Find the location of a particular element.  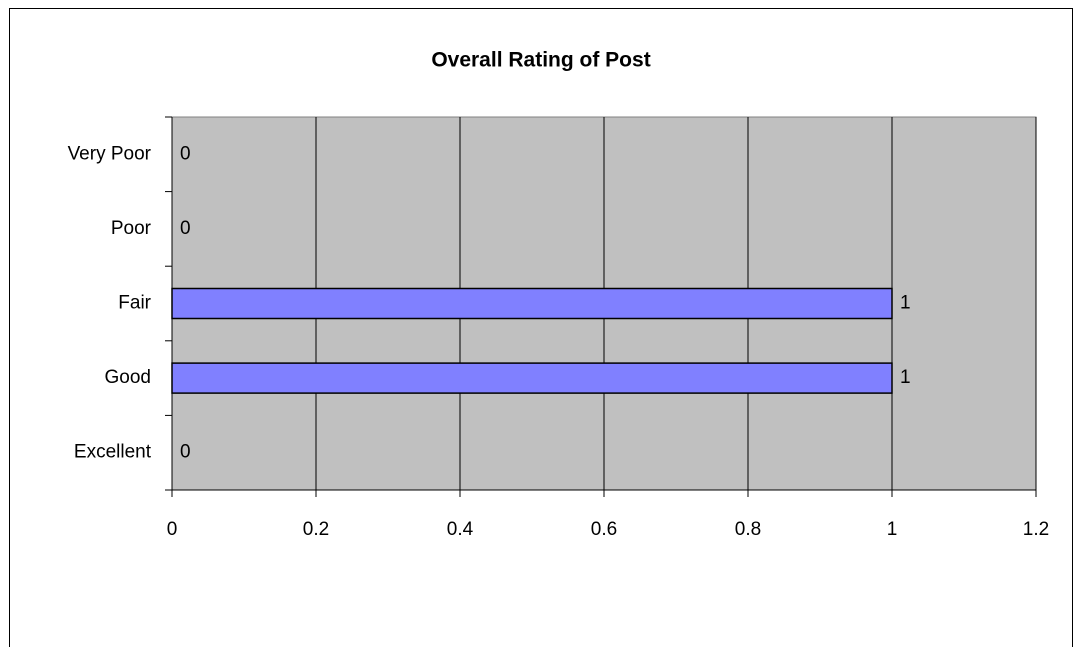

x-tick-label: 0.4 is located at coordinates (460, 529).